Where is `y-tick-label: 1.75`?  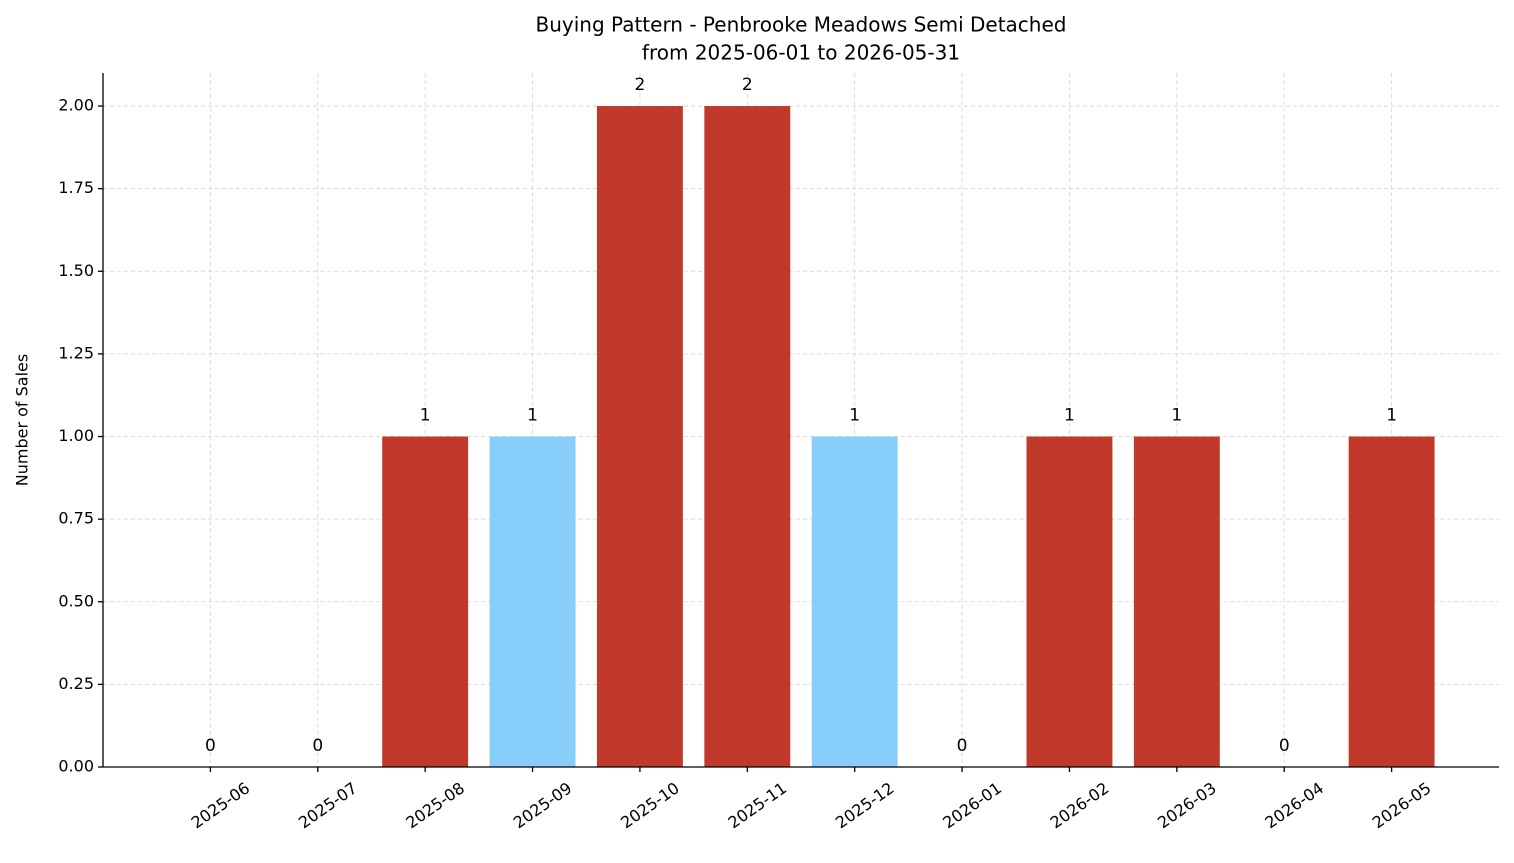
y-tick-label: 1.75 is located at coordinates (76, 187).